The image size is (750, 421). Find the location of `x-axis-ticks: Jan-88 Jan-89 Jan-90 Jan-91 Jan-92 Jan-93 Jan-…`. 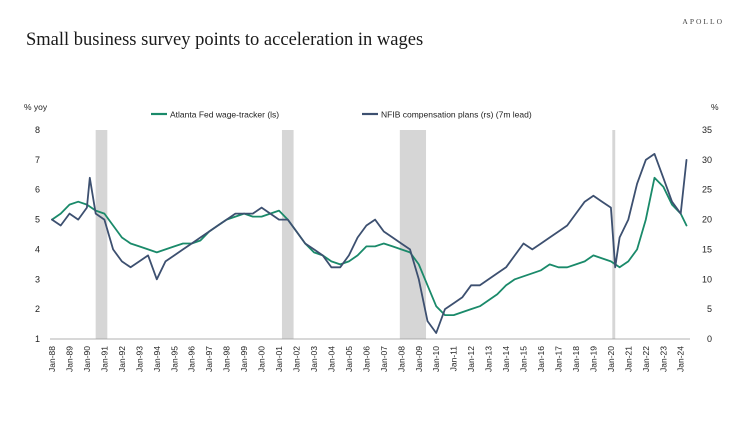

x-axis-ticks: Jan-88 Jan-89 Jan-90 Jan-91 Jan-92 Jan-93 Jan-… is located at coordinates (366, 359).